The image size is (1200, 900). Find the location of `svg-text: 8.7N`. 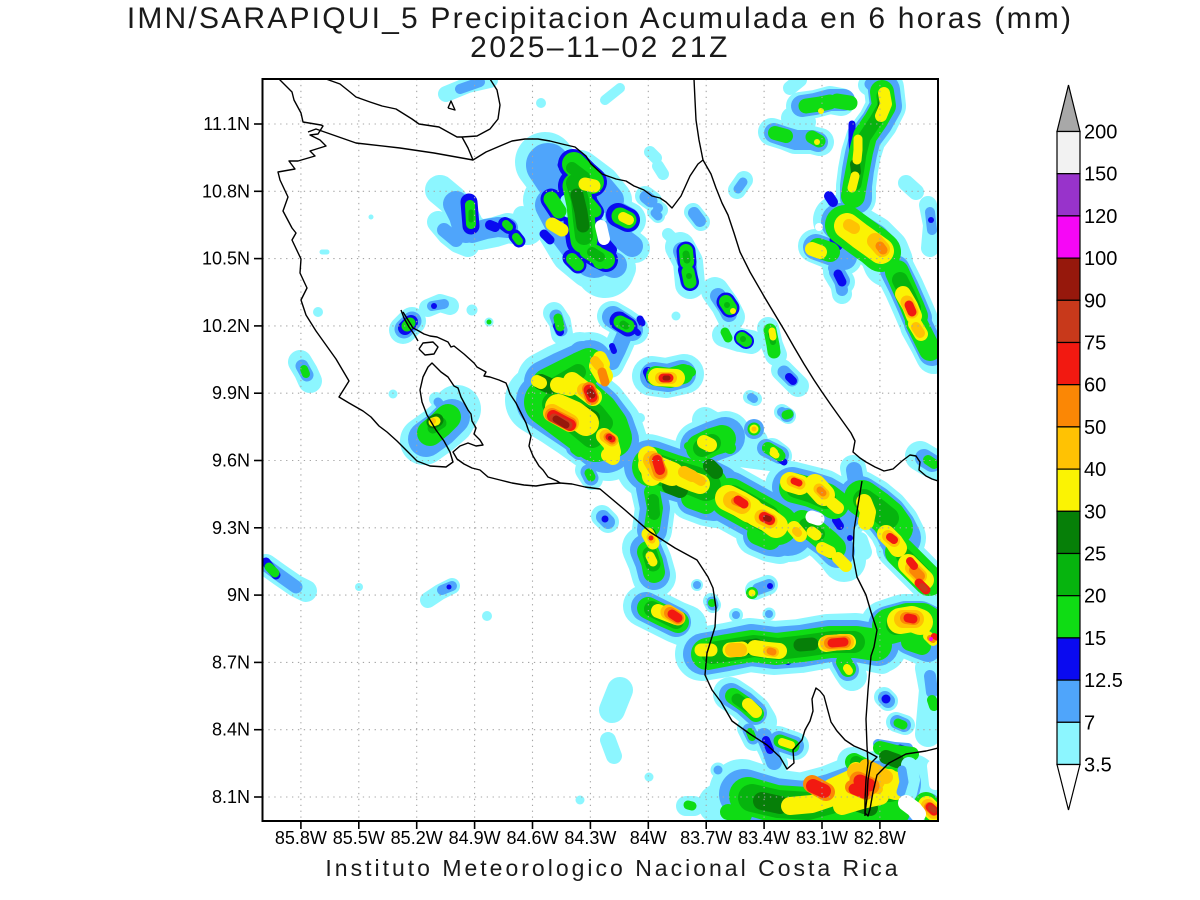

svg-text: 8.7N is located at coordinates (231, 662).